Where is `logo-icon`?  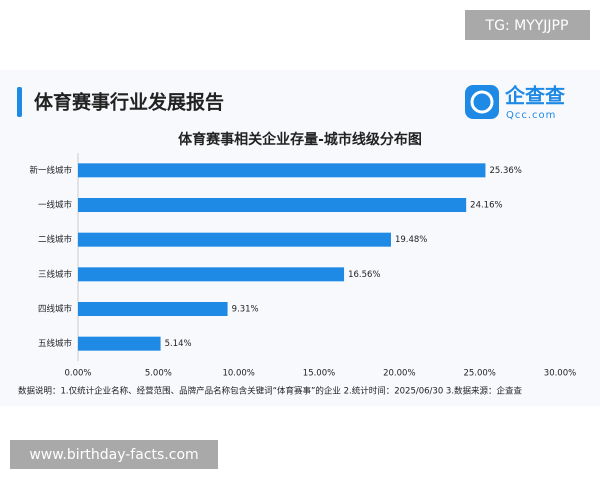
logo-icon is located at coordinates (482, 102).